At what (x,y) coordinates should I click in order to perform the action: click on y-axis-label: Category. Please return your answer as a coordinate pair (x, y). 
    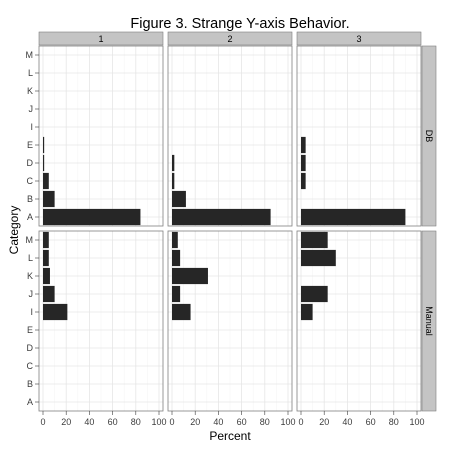
    Looking at the image, I should click on (14, 230).